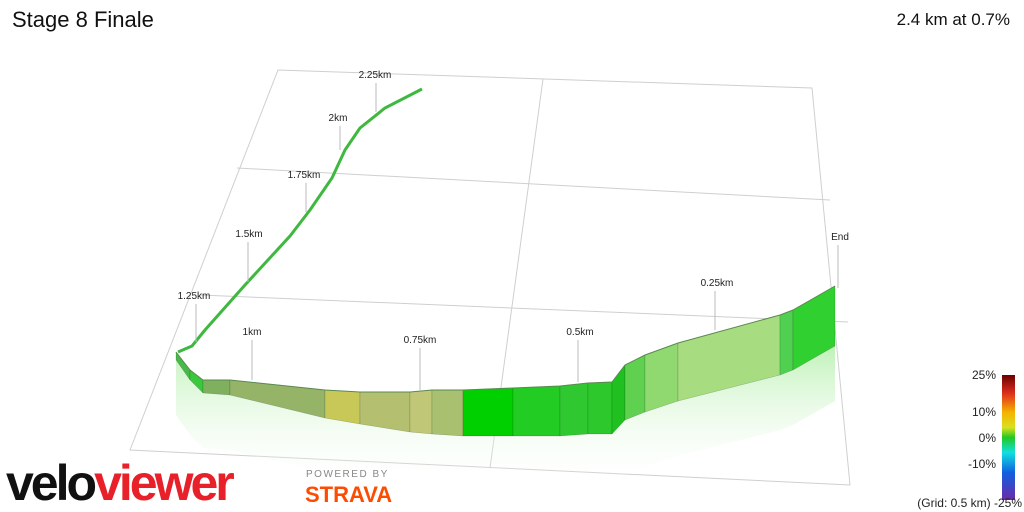 The height and width of the screenshot is (512, 1024). I want to click on marker-label: 1.5km, so click(248, 234).